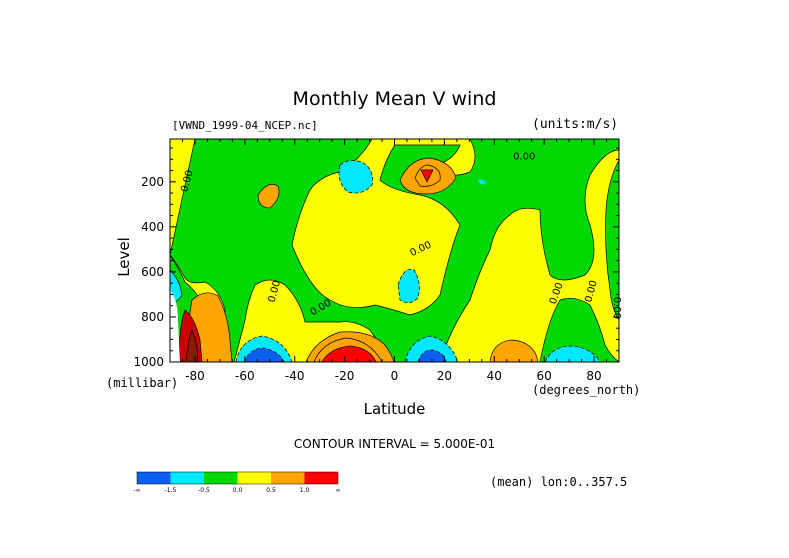  I want to click on contour-ring-orange-bottom, so click(348, 349).